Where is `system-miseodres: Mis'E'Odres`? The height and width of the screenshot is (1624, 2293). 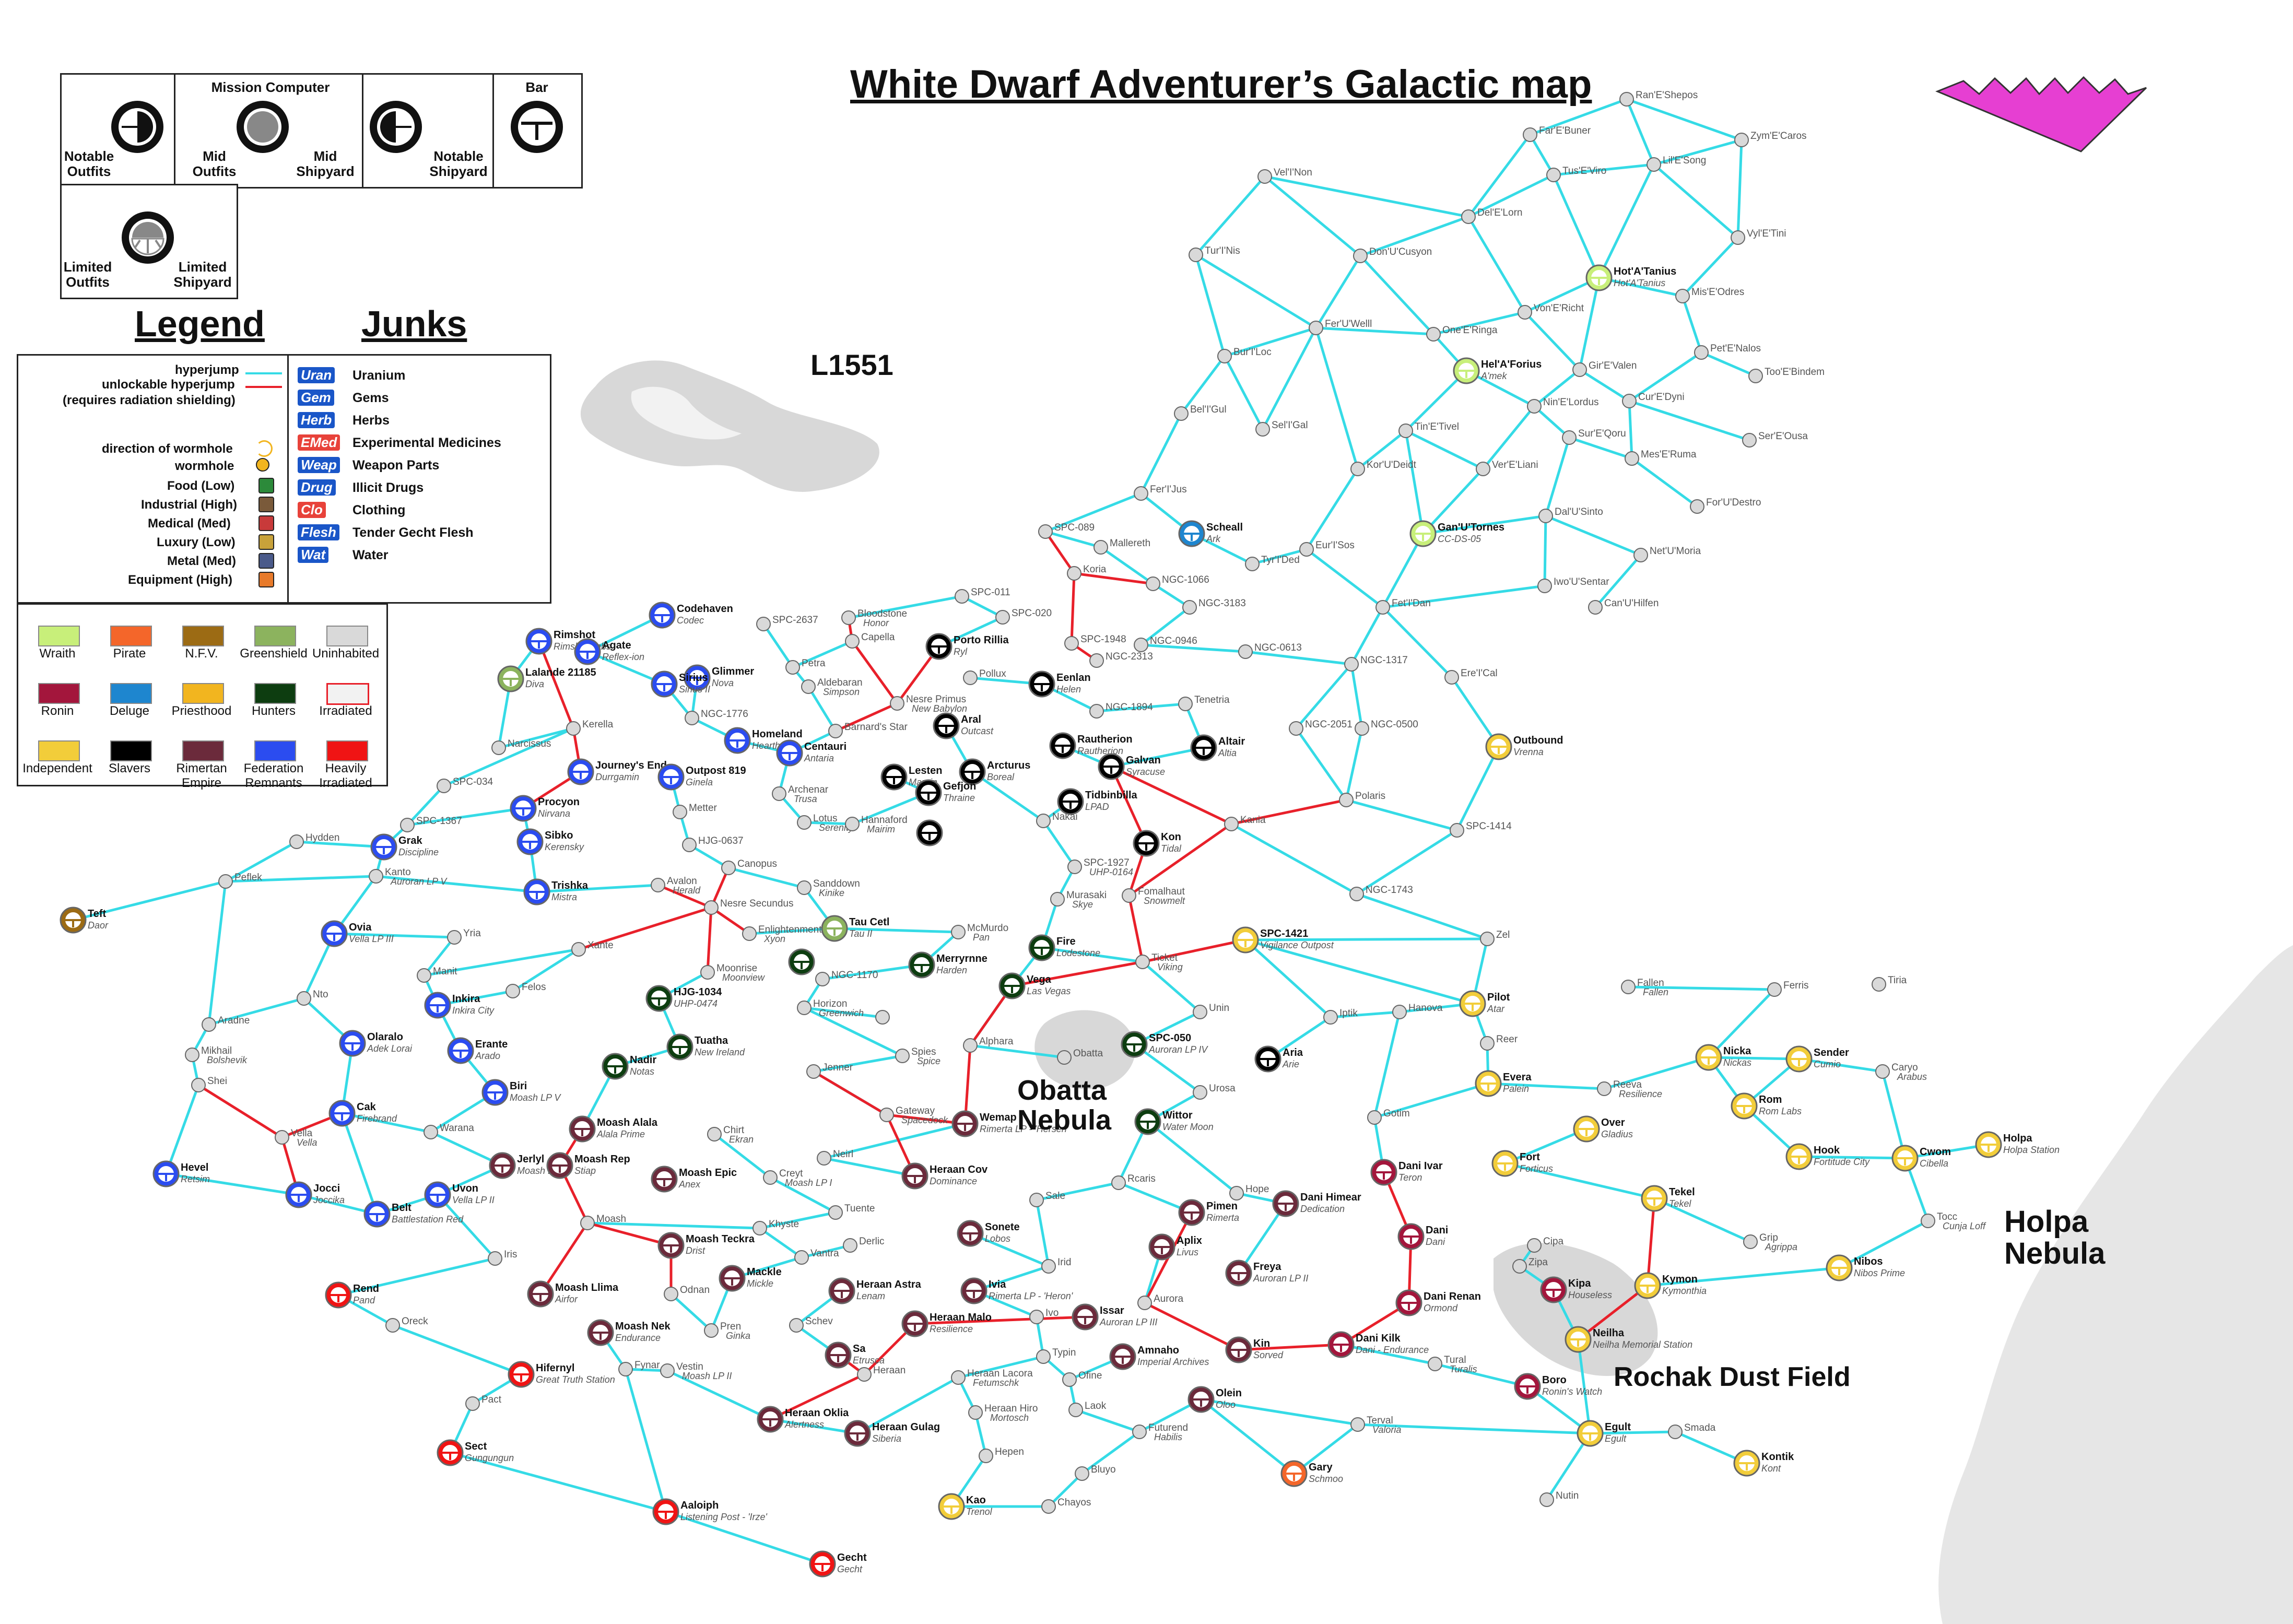 system-miseodres: Mis'E'Odres is located at coordinates (1709, 295).